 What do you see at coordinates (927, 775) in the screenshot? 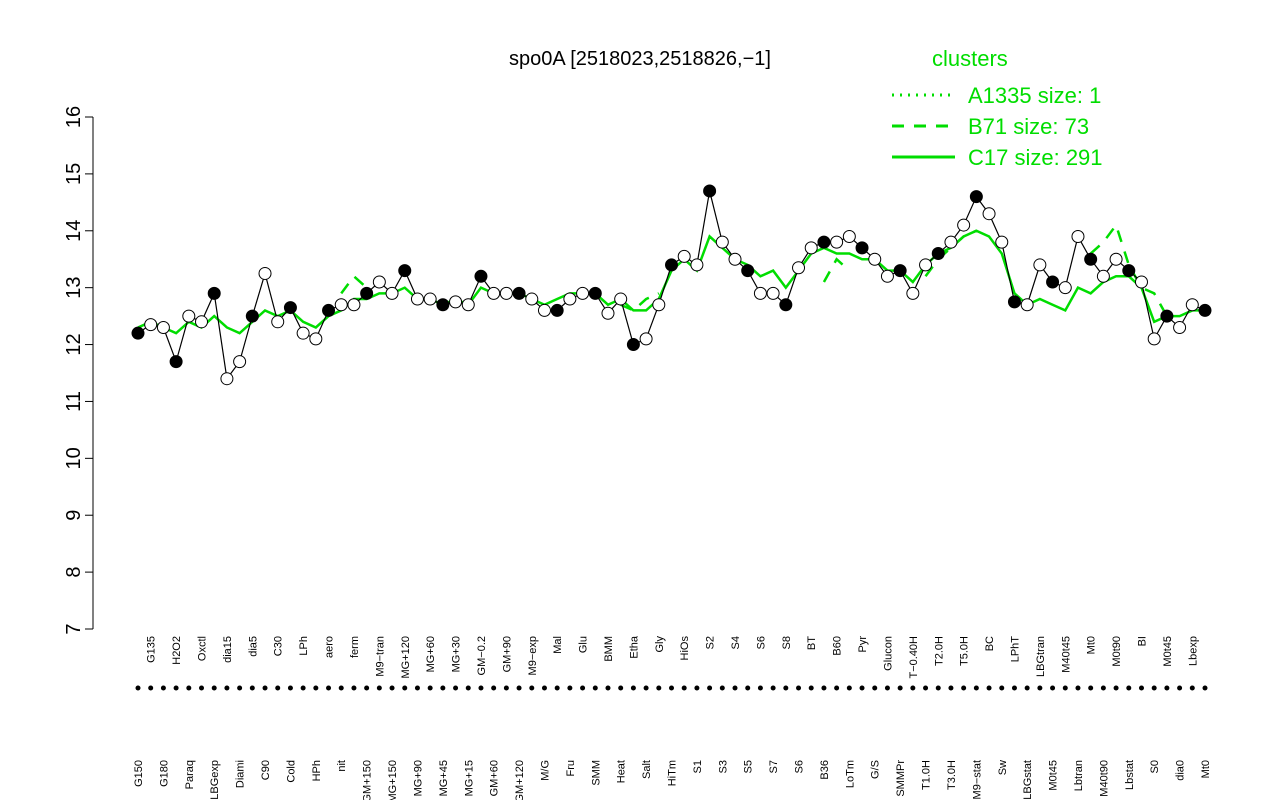
I see `x-tick-label: T1.0H` at bounding box center [927, 775].